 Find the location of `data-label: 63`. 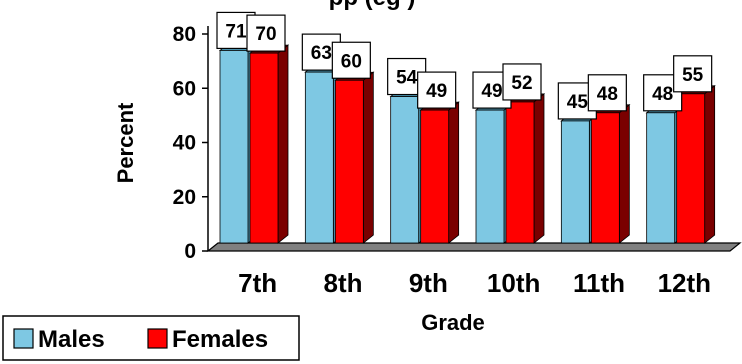

data-label: 63 is located at coordinates (321, 53).